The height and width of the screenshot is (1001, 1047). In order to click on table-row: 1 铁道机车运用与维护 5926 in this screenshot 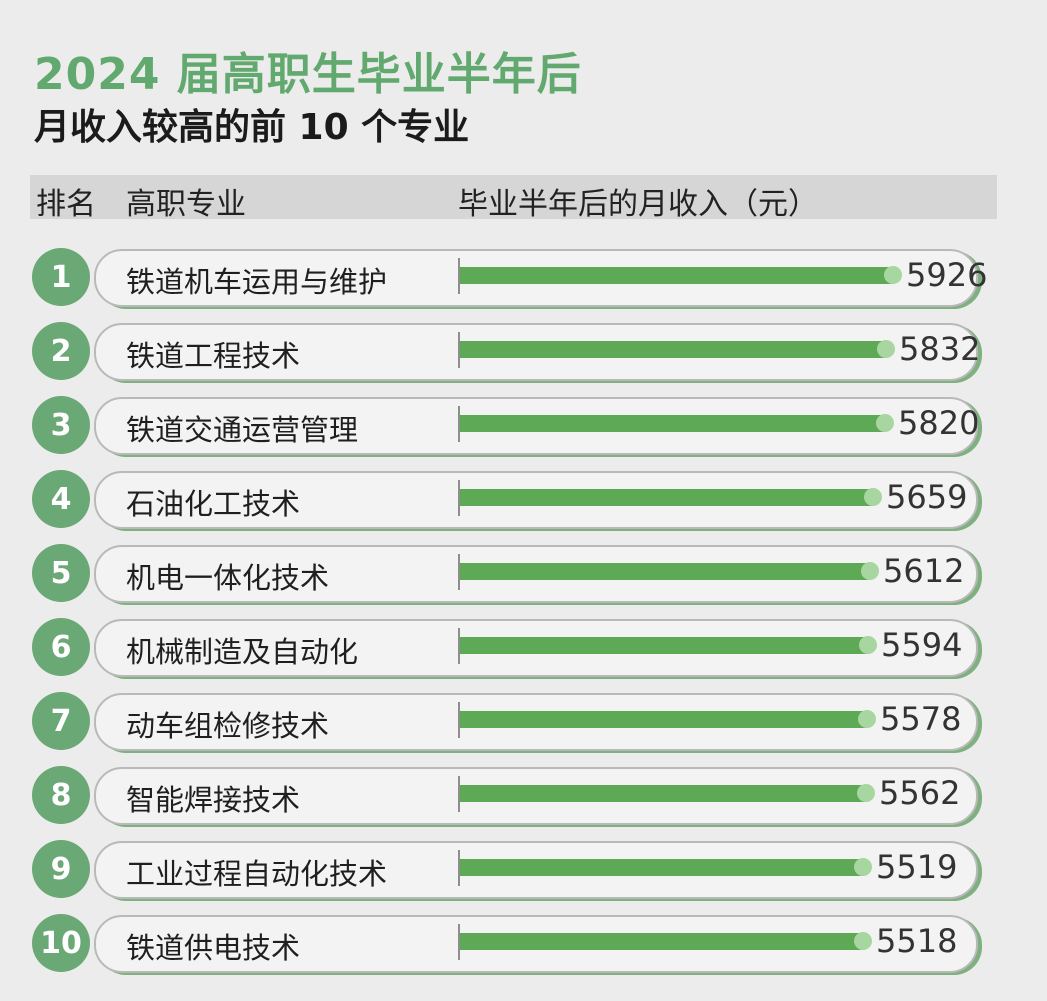, I will do `click(513, 277)`.